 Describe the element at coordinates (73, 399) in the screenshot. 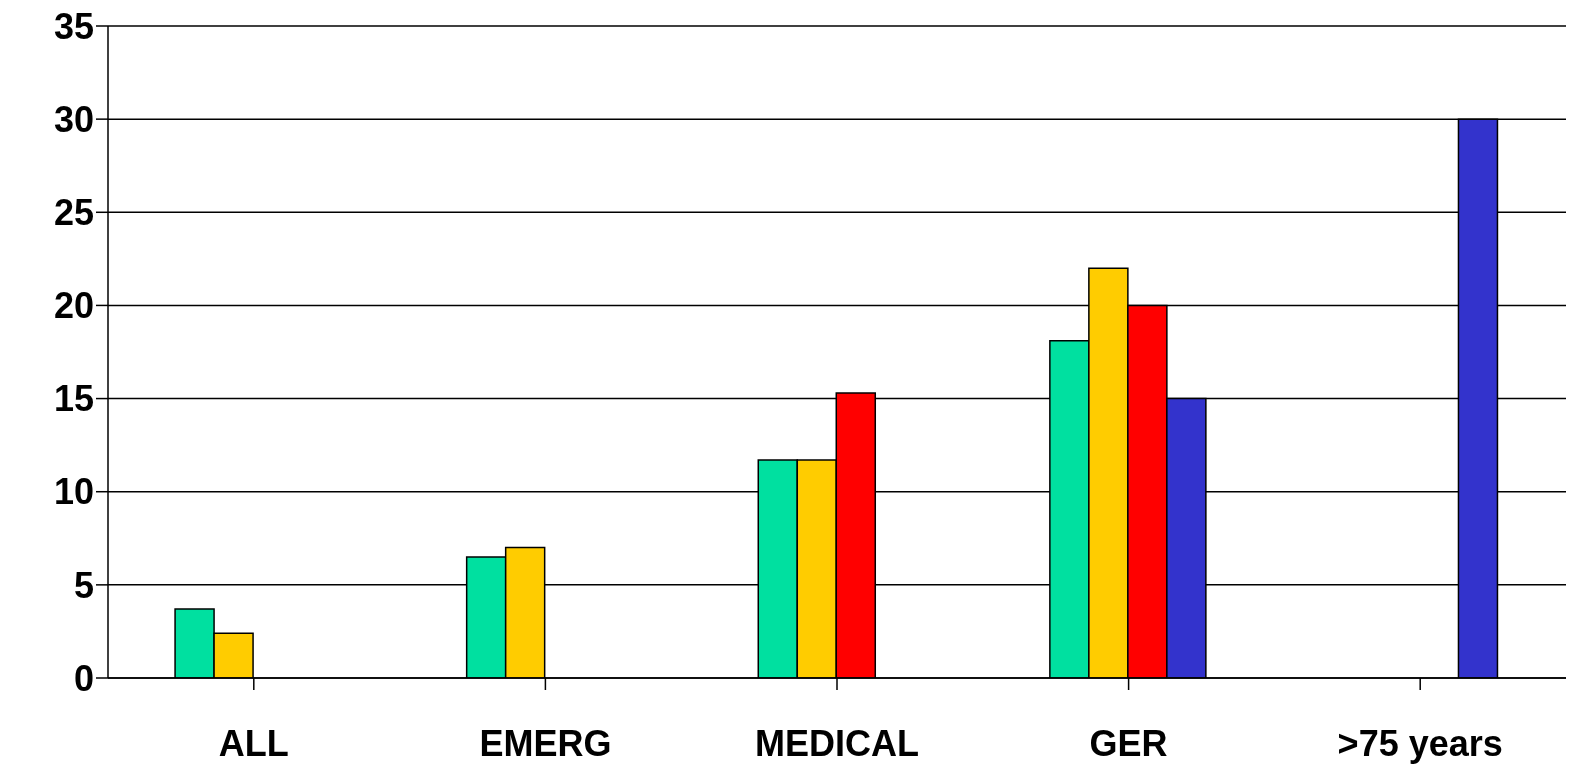

I see `y-tick-label: 15` at that location.